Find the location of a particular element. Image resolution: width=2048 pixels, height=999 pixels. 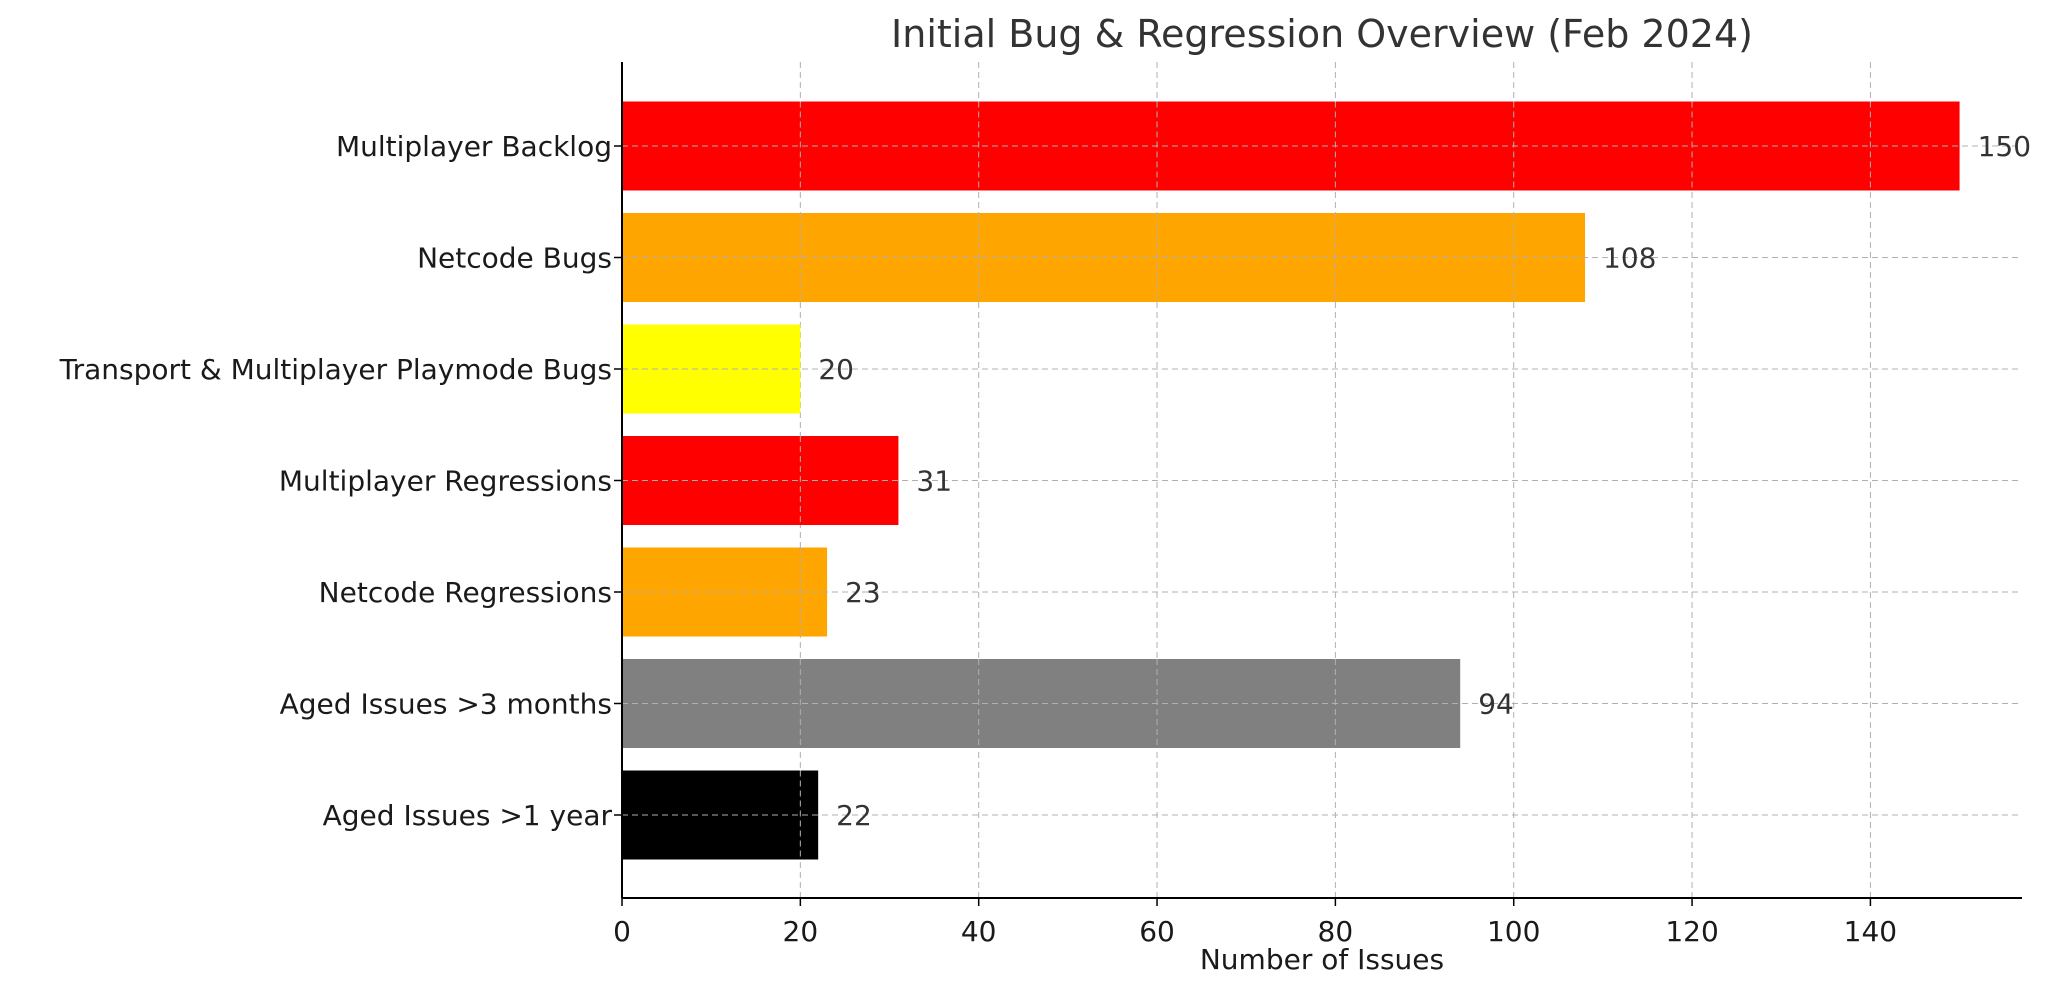

category-label: Aged Issues >1 year is located at coordinates (468, 815).